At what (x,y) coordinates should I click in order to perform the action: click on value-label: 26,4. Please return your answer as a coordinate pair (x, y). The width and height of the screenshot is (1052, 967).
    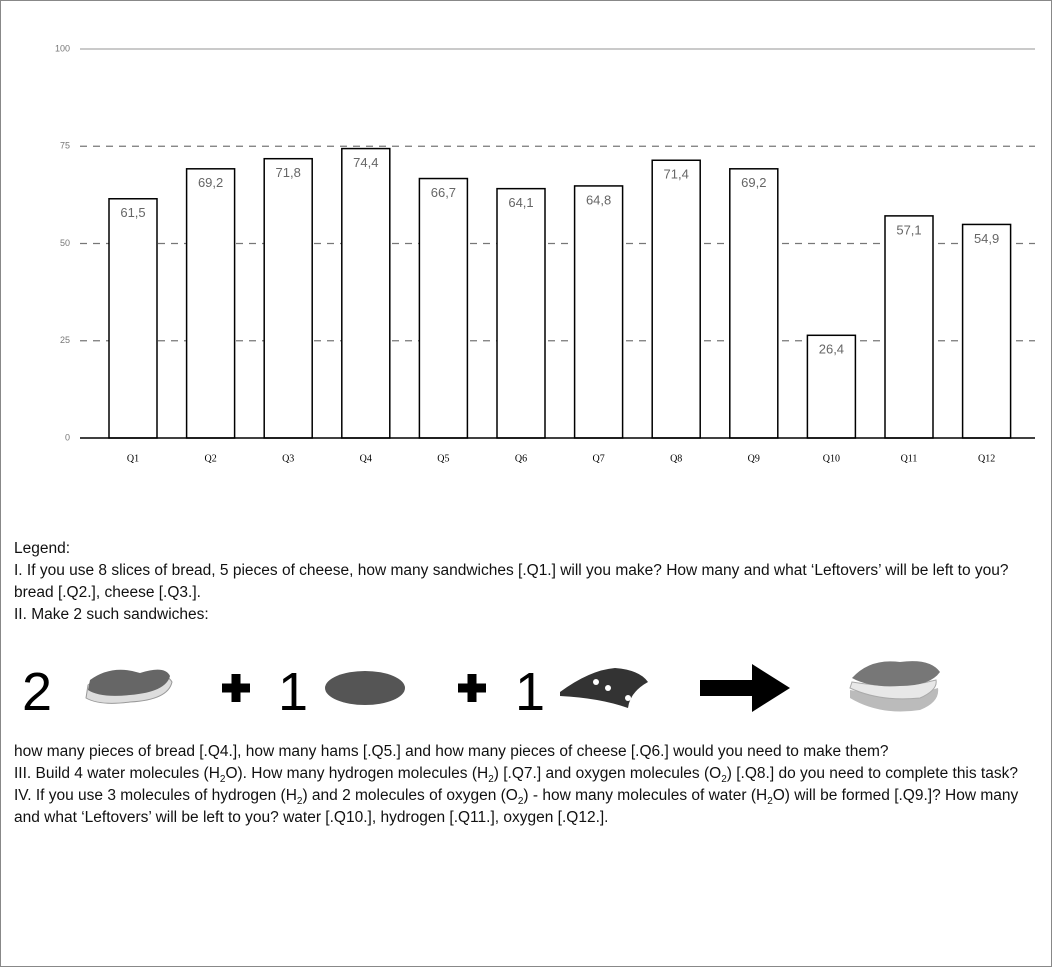
    Looking at the image, I should click on (831, 349).